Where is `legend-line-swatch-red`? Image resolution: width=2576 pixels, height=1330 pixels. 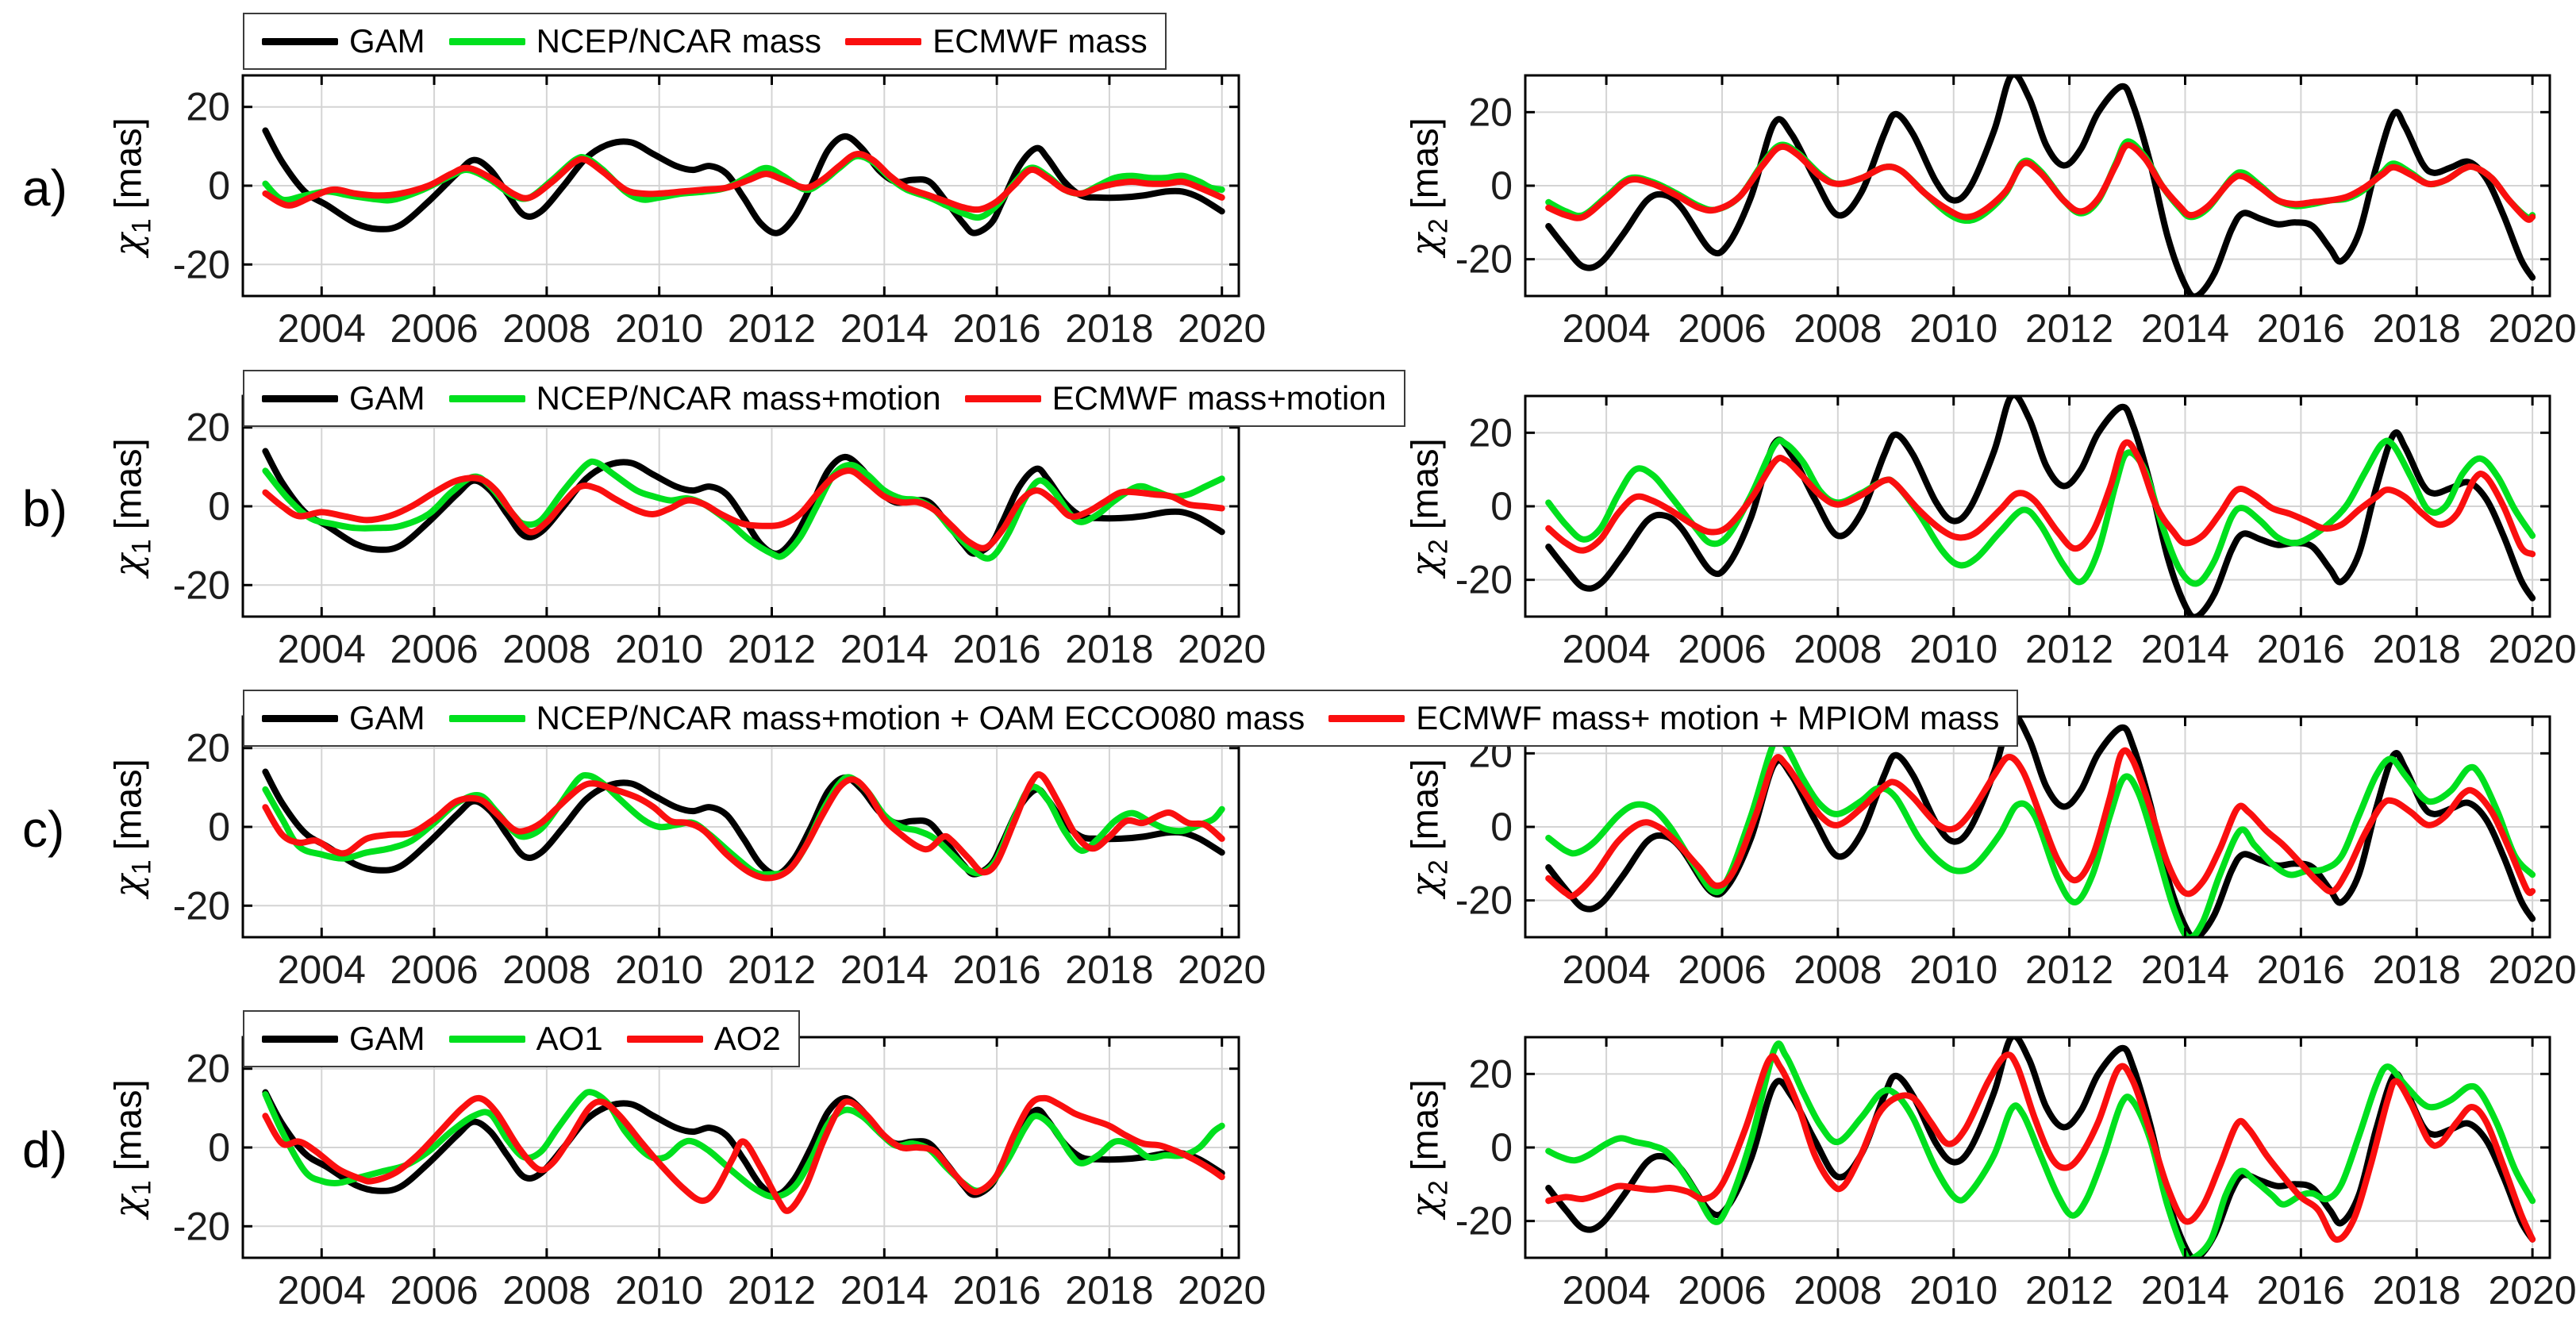
legend-line-swatch-red is located at coordinates (664, 1039).